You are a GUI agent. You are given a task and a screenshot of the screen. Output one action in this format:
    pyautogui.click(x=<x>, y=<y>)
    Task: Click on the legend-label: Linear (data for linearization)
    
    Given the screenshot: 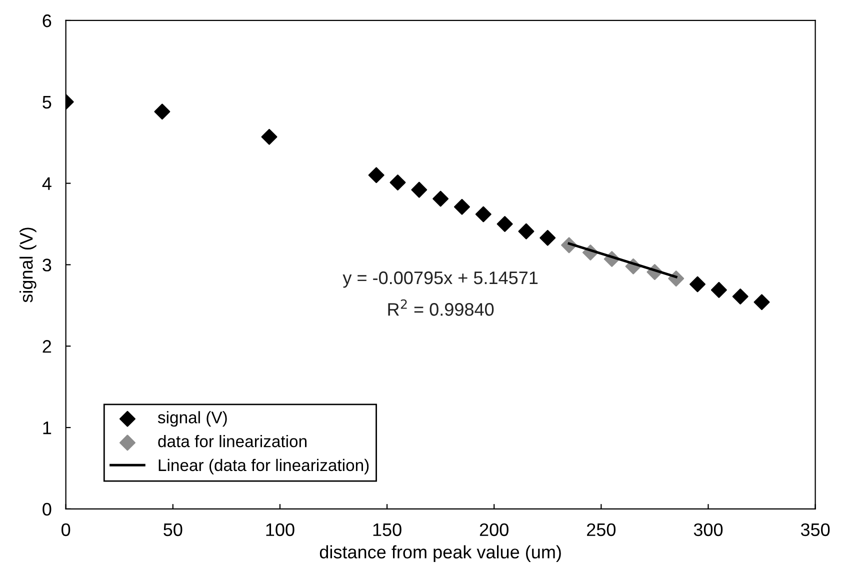 What is the action you would take?
    pyautogui.click(x=263, y=466)
    